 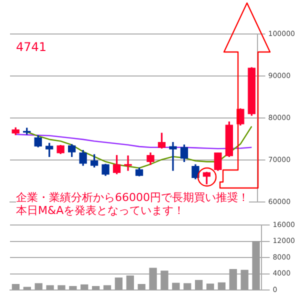 I want to click on text: 4741, so click(x=31, y=47).